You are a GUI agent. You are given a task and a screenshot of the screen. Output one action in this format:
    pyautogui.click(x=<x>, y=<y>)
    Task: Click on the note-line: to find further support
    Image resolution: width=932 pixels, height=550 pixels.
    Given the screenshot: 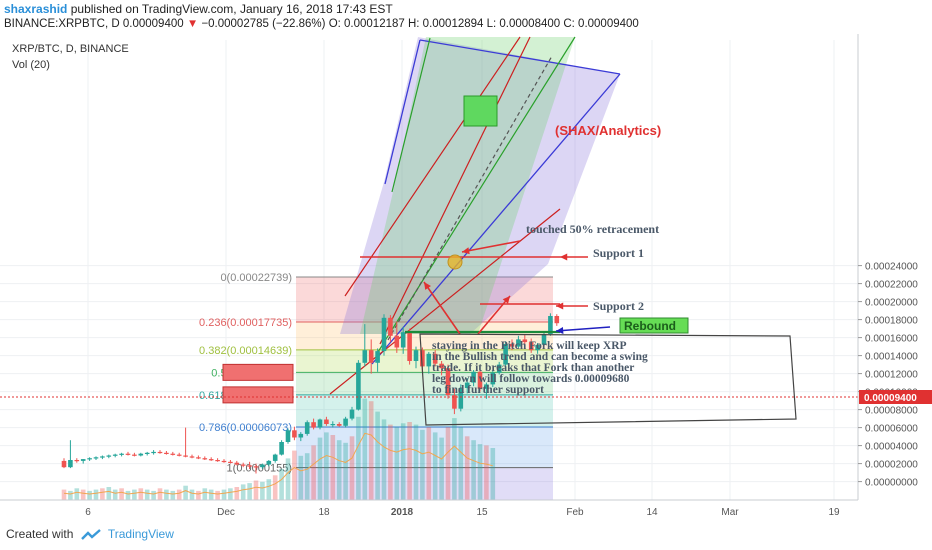 What is the action you would take?
    pyautogui.click(x=488, y=390)
    